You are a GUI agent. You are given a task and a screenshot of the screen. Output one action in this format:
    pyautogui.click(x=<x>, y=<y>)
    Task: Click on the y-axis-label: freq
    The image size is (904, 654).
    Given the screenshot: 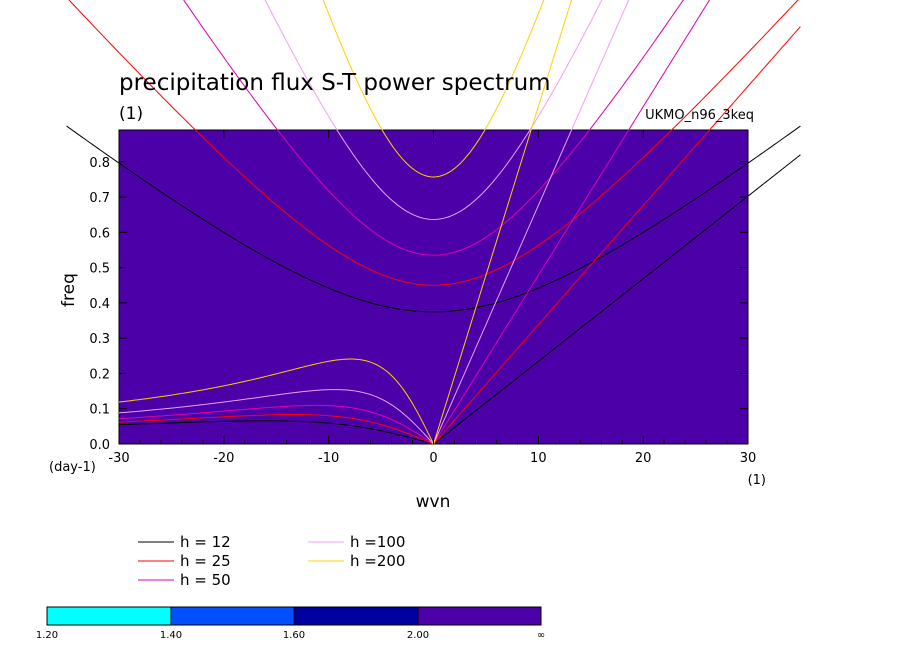 What is the action you would take?
    pyautogui.click(x=69, y=290)
    